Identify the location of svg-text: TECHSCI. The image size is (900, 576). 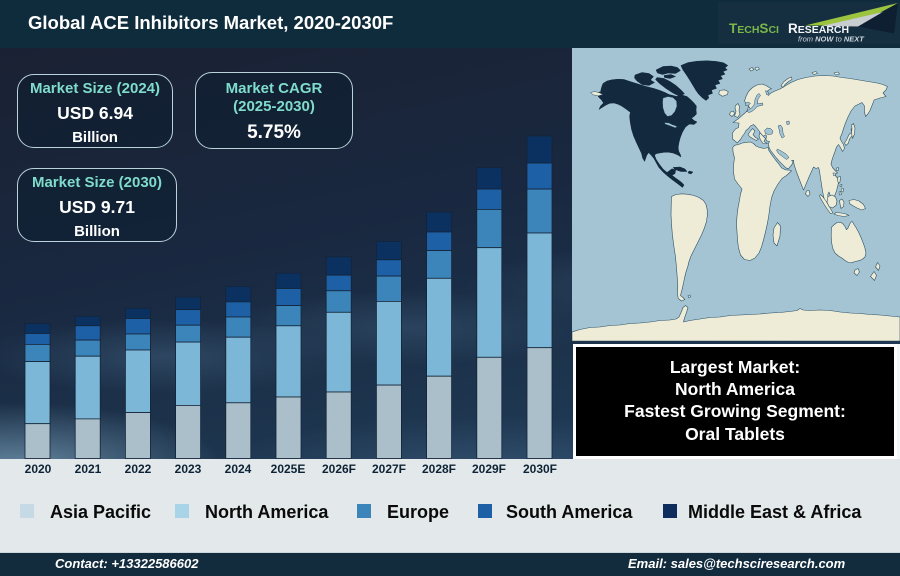
(754, 28).